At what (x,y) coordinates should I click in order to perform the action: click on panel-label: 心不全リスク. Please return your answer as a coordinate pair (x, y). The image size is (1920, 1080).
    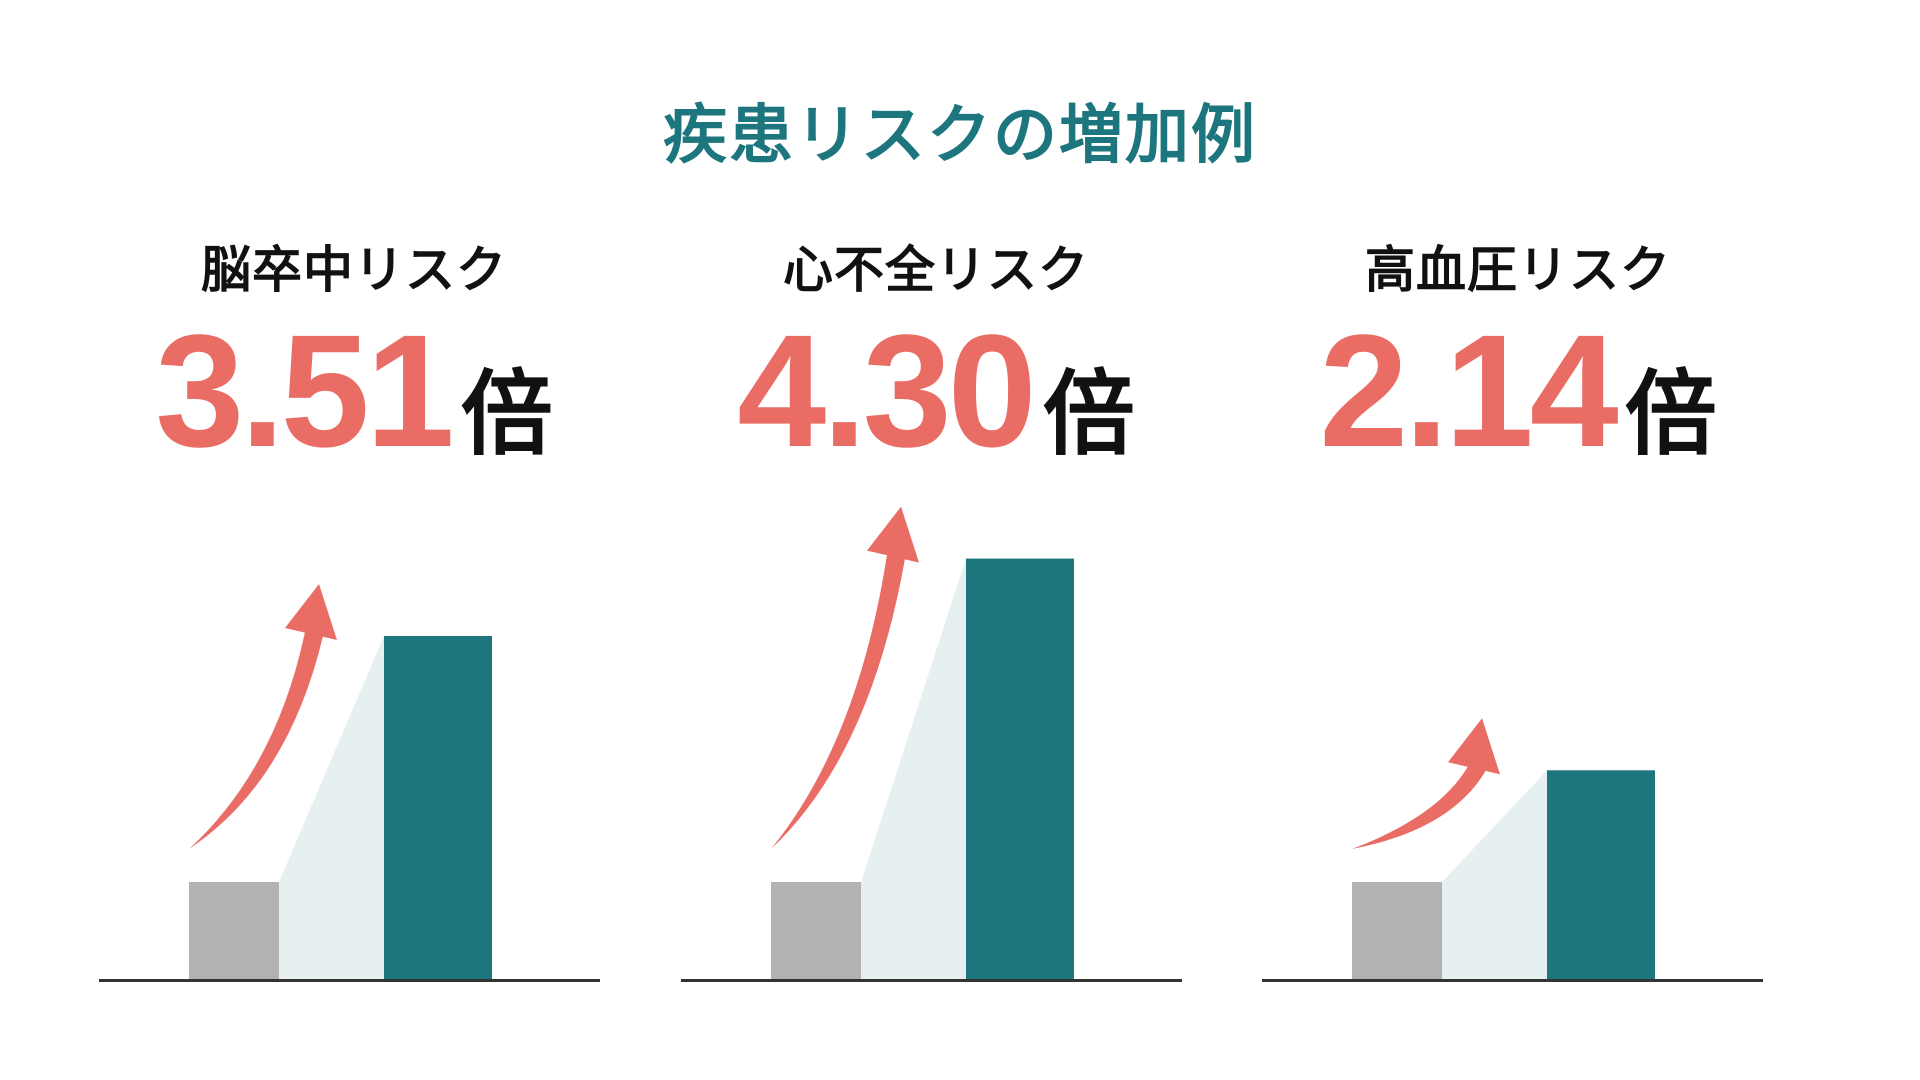
    Looking at the image, I should click on (936, 270).